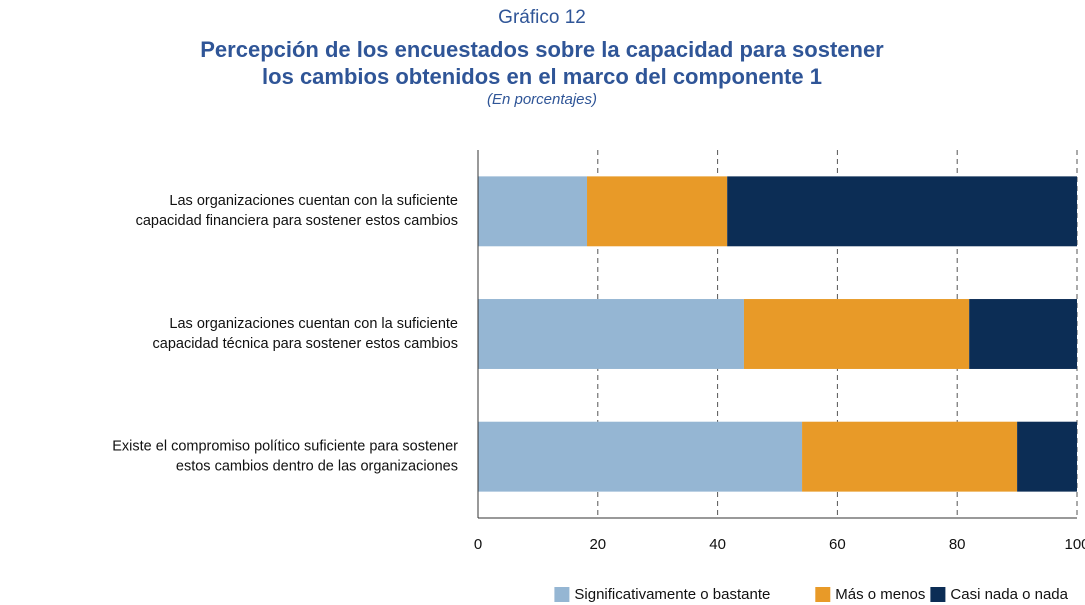 This screenshot has height=605, width=1085. I want to click on x-tick-label: 40, so click(717, 544).